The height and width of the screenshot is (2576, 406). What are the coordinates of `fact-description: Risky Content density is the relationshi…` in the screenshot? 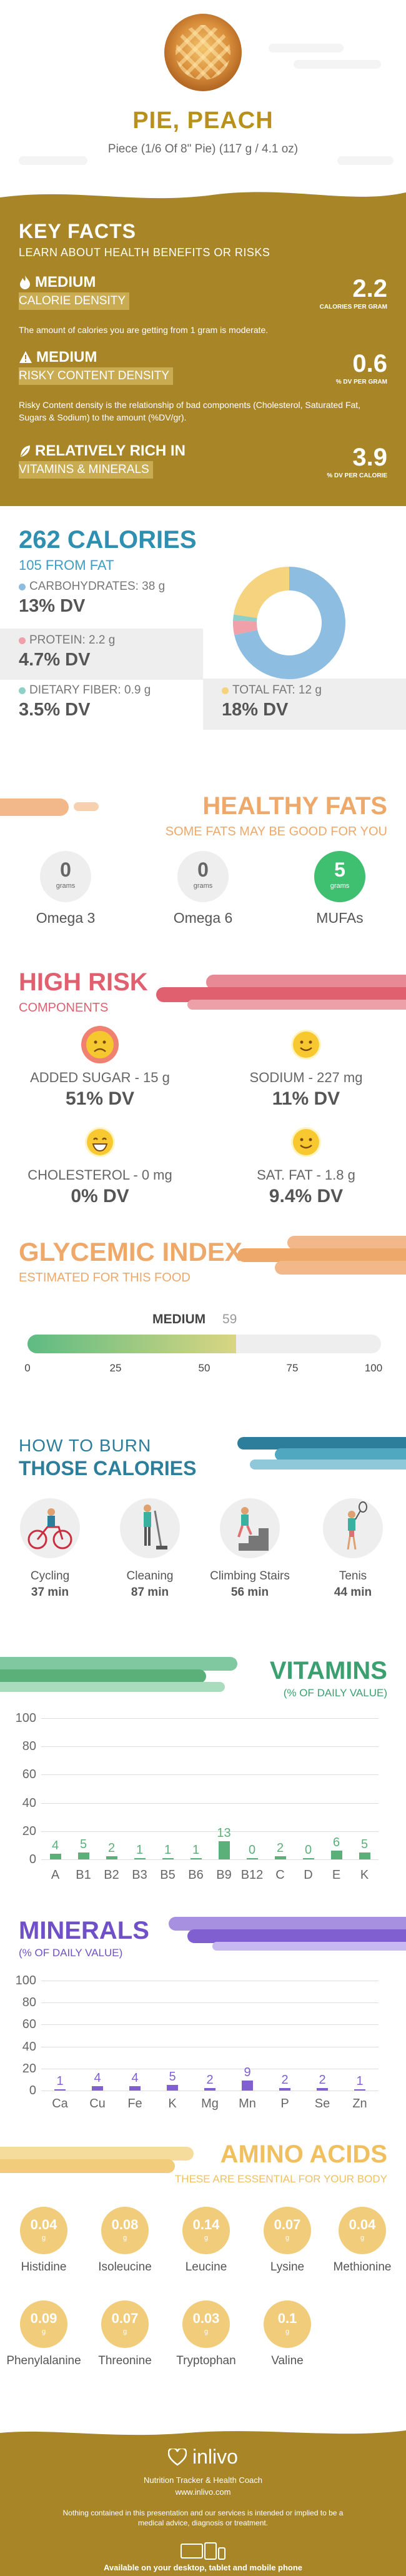 It's located at (190, 411).